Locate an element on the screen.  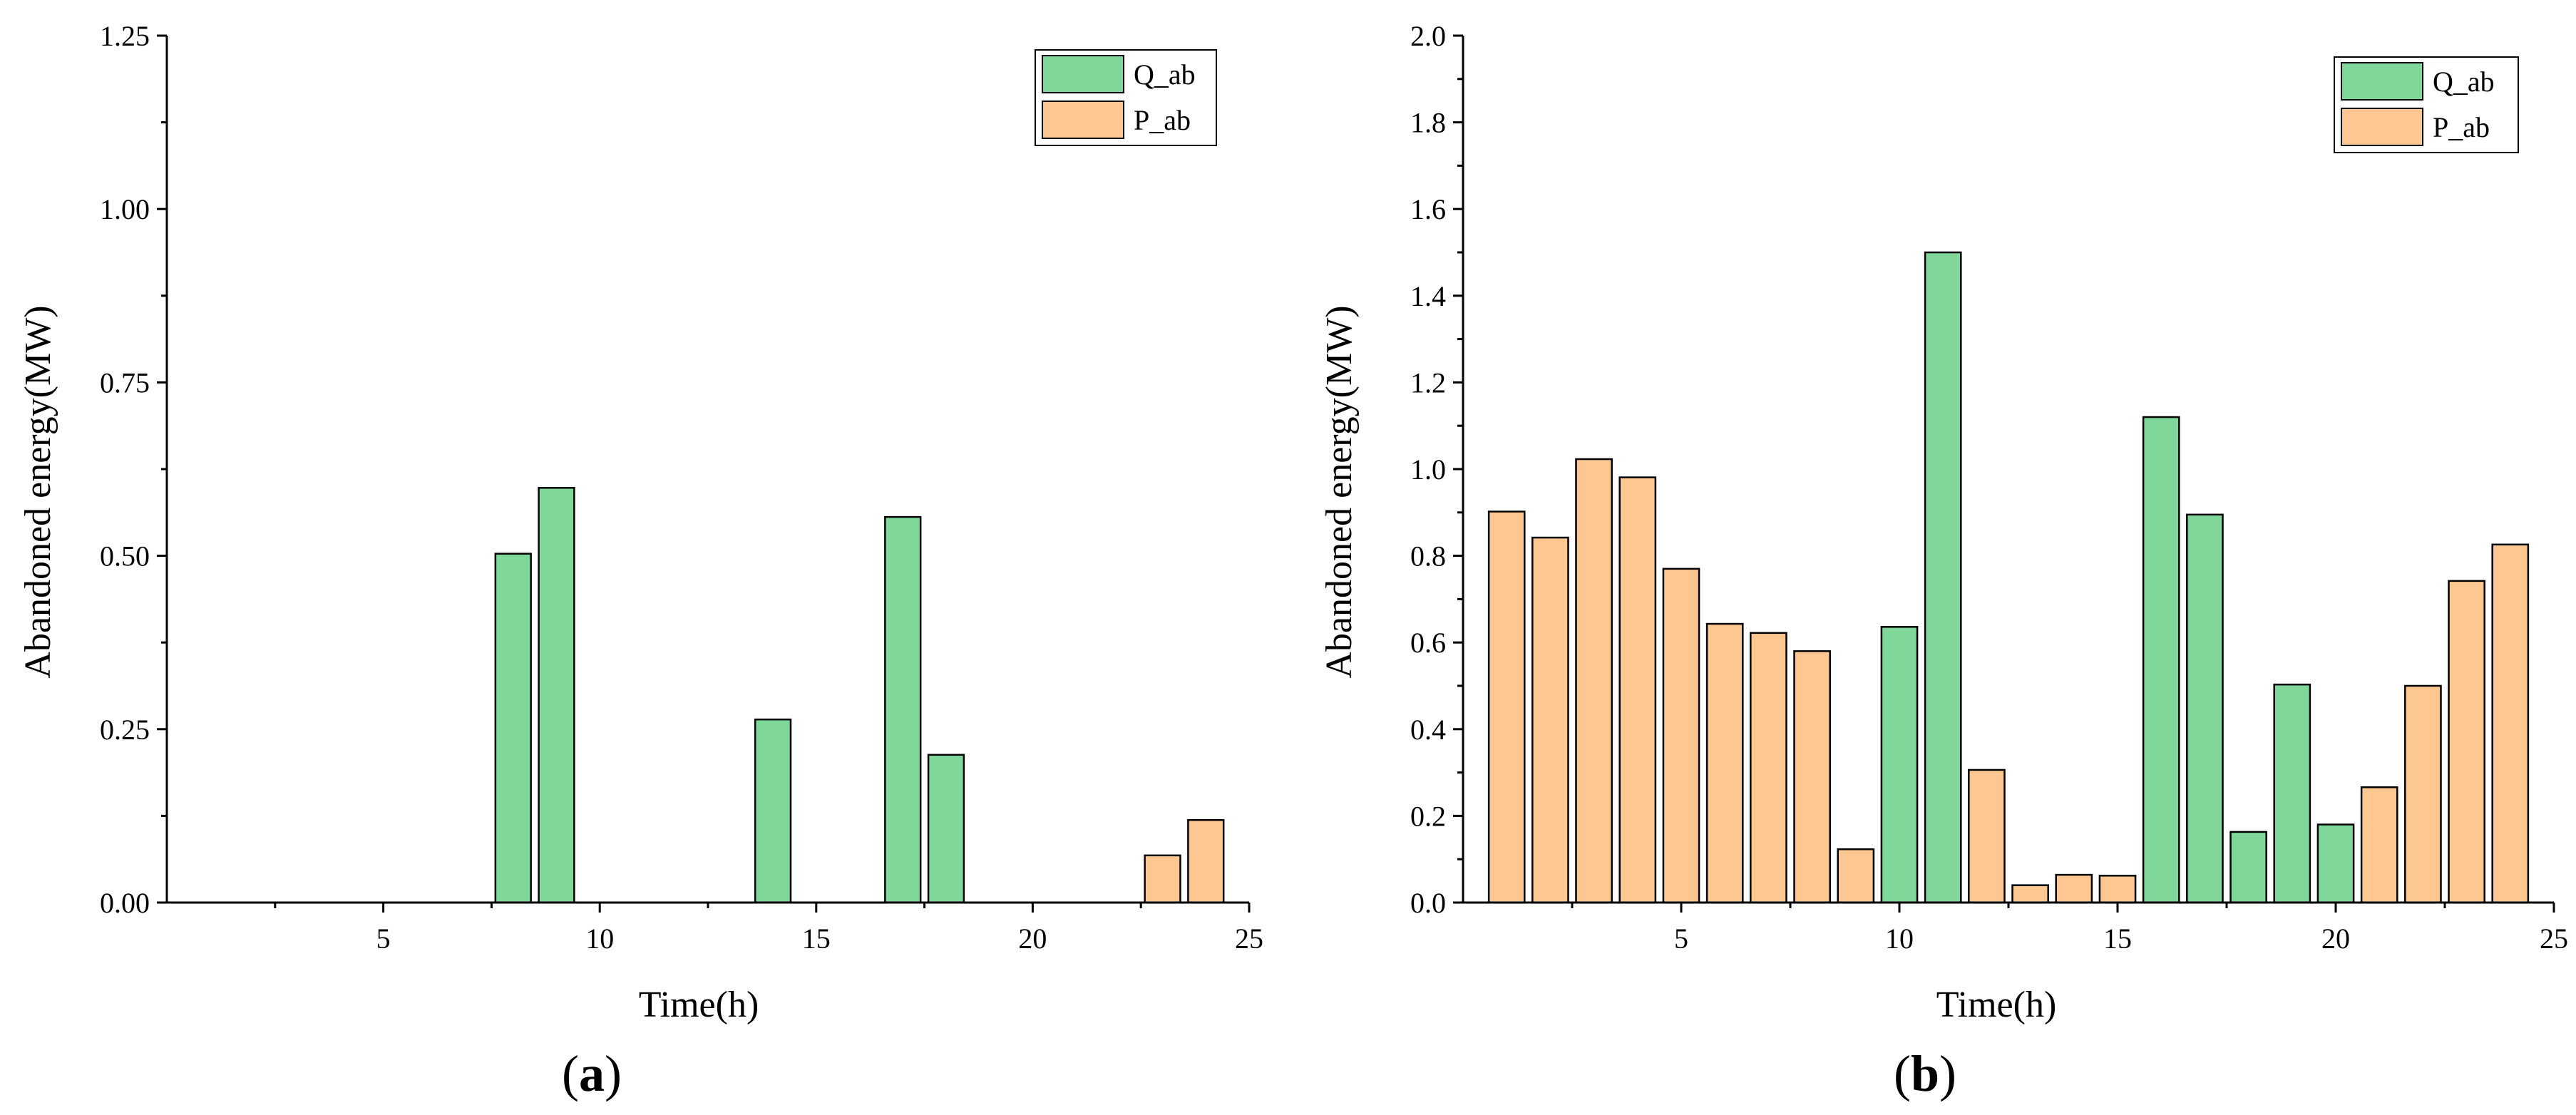
bar-p-ab-h7 is located at coordinates (1768, 768).